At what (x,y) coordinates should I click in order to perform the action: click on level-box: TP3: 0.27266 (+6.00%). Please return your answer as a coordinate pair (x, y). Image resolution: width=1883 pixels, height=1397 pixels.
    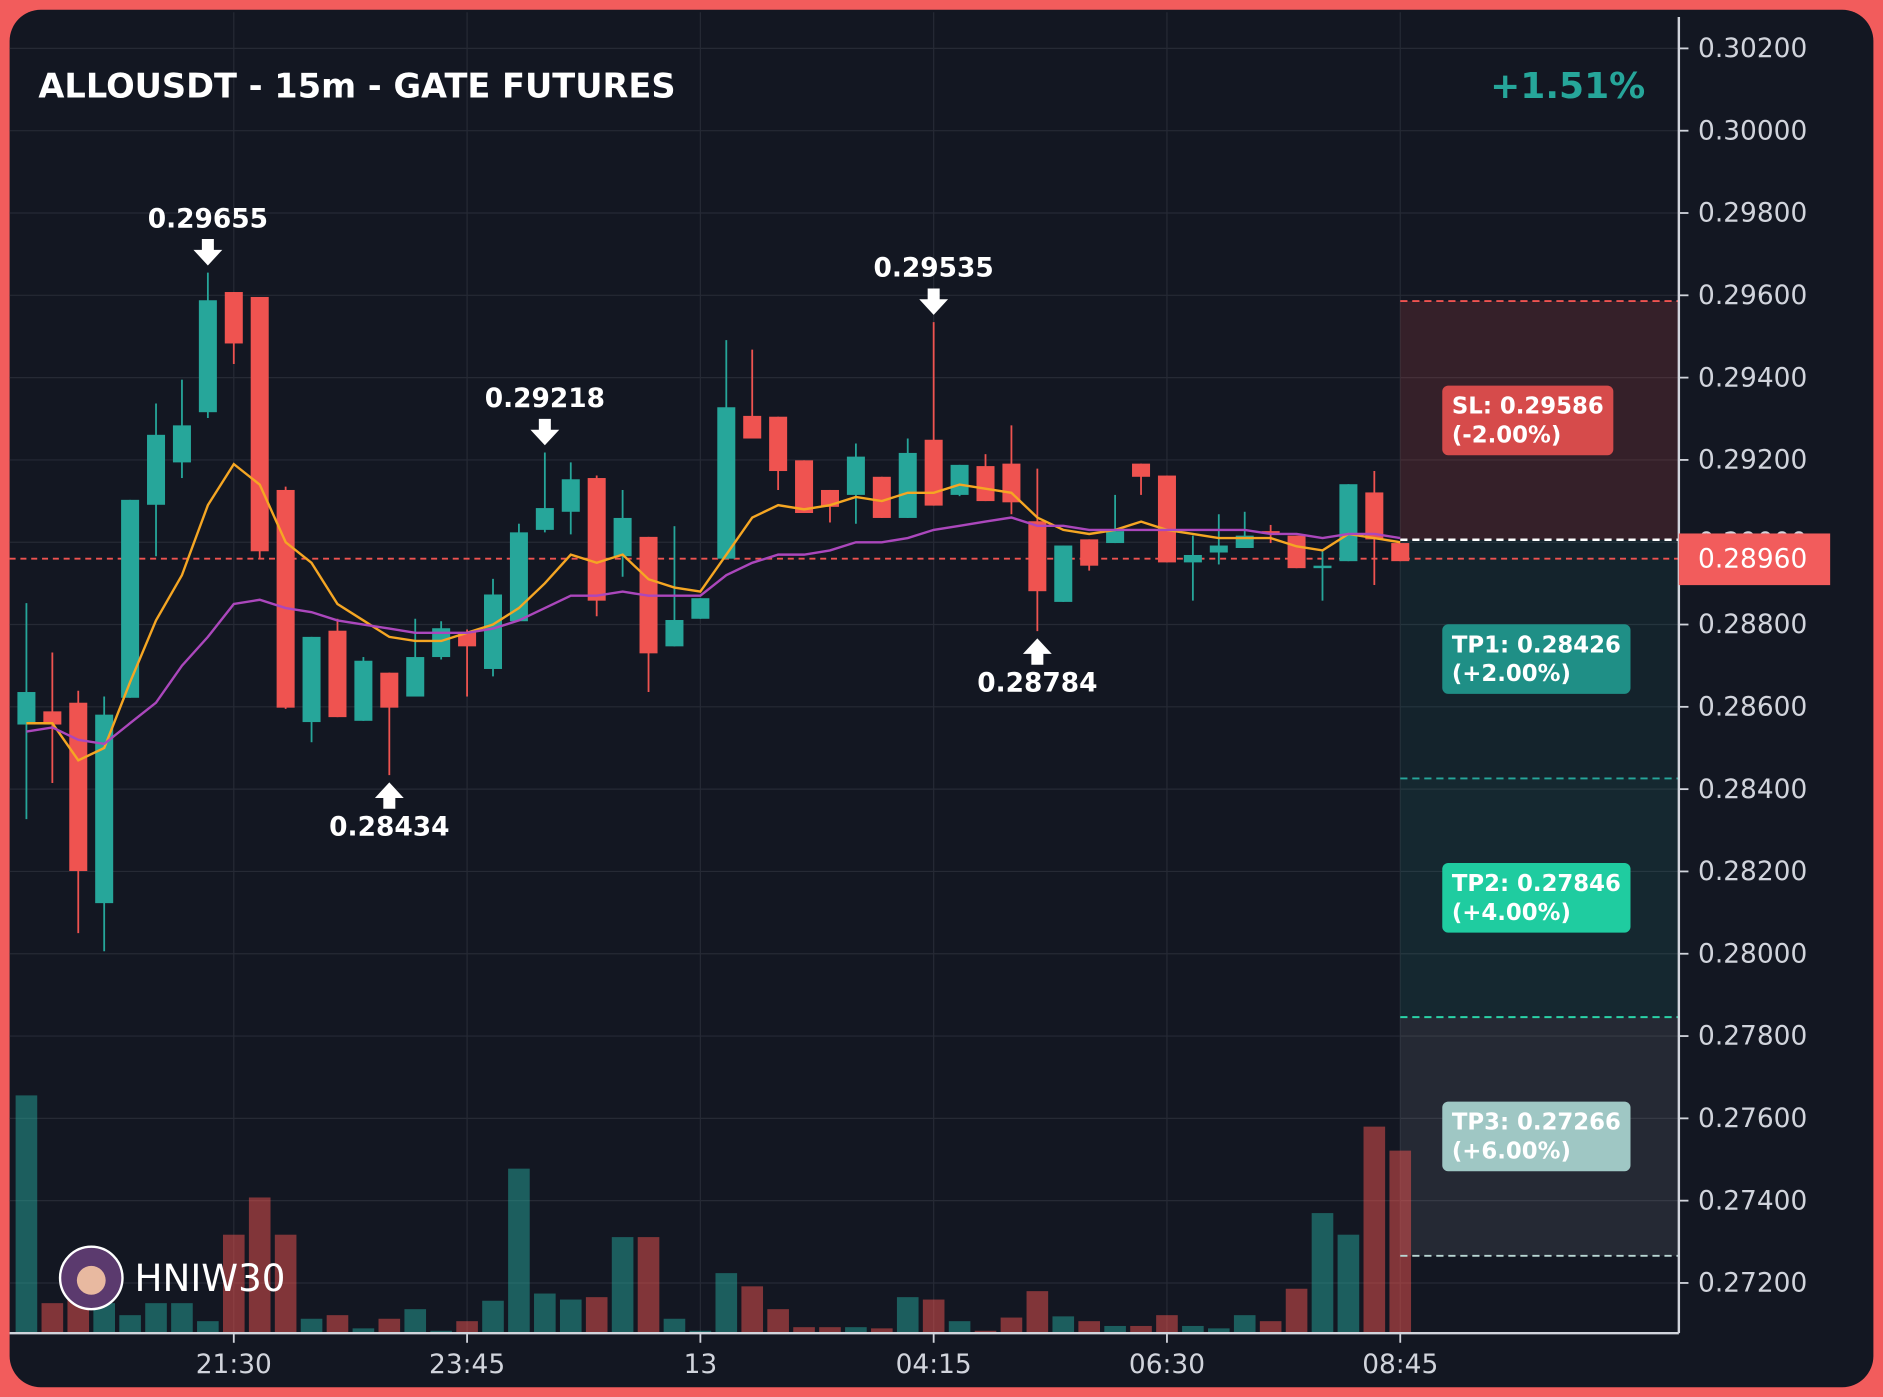
    Looking at the image, I should click on (1536, 1136).